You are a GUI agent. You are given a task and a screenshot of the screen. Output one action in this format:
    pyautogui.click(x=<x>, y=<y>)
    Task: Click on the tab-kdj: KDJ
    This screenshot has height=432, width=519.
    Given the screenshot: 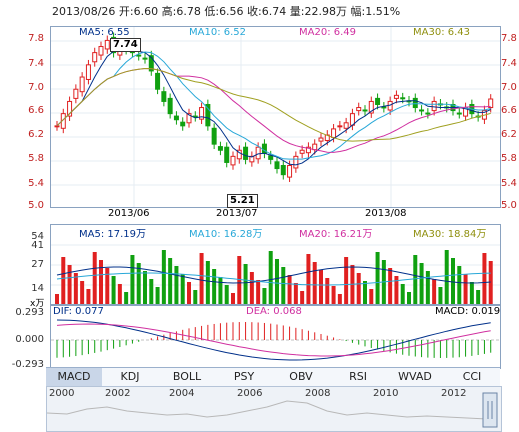 What is the action you would take?
    pyautogui.click(x=130, y=376)
    